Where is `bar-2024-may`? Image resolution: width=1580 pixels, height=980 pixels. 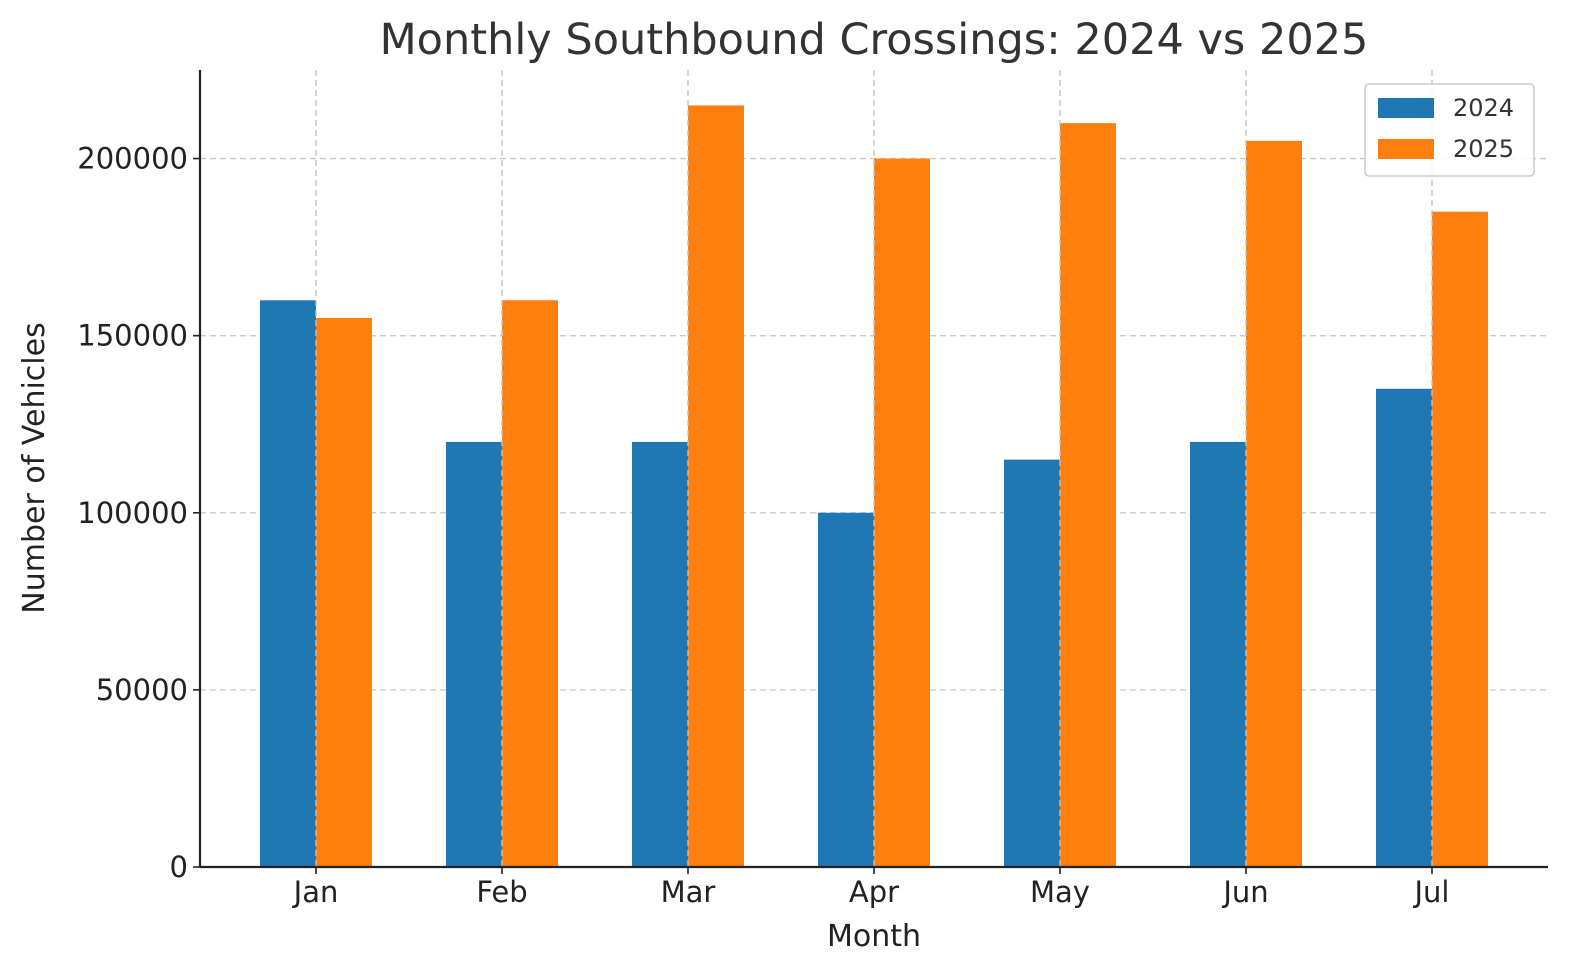 bar-2024-may is located at coordinates (1032, 663).